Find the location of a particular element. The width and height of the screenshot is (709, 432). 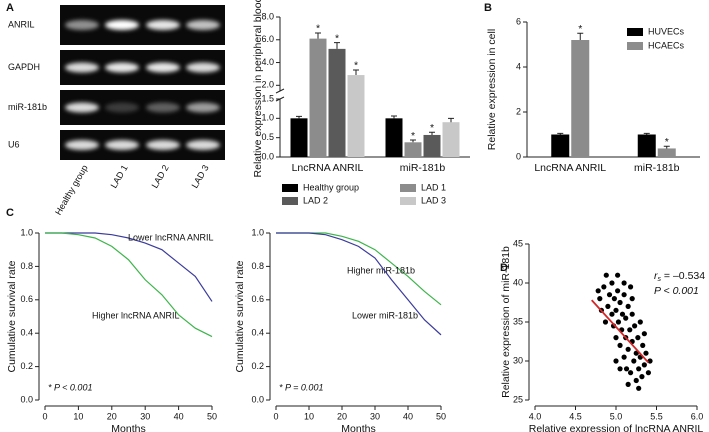

y-tick-label: 25 is located at coordinates (518, 399).